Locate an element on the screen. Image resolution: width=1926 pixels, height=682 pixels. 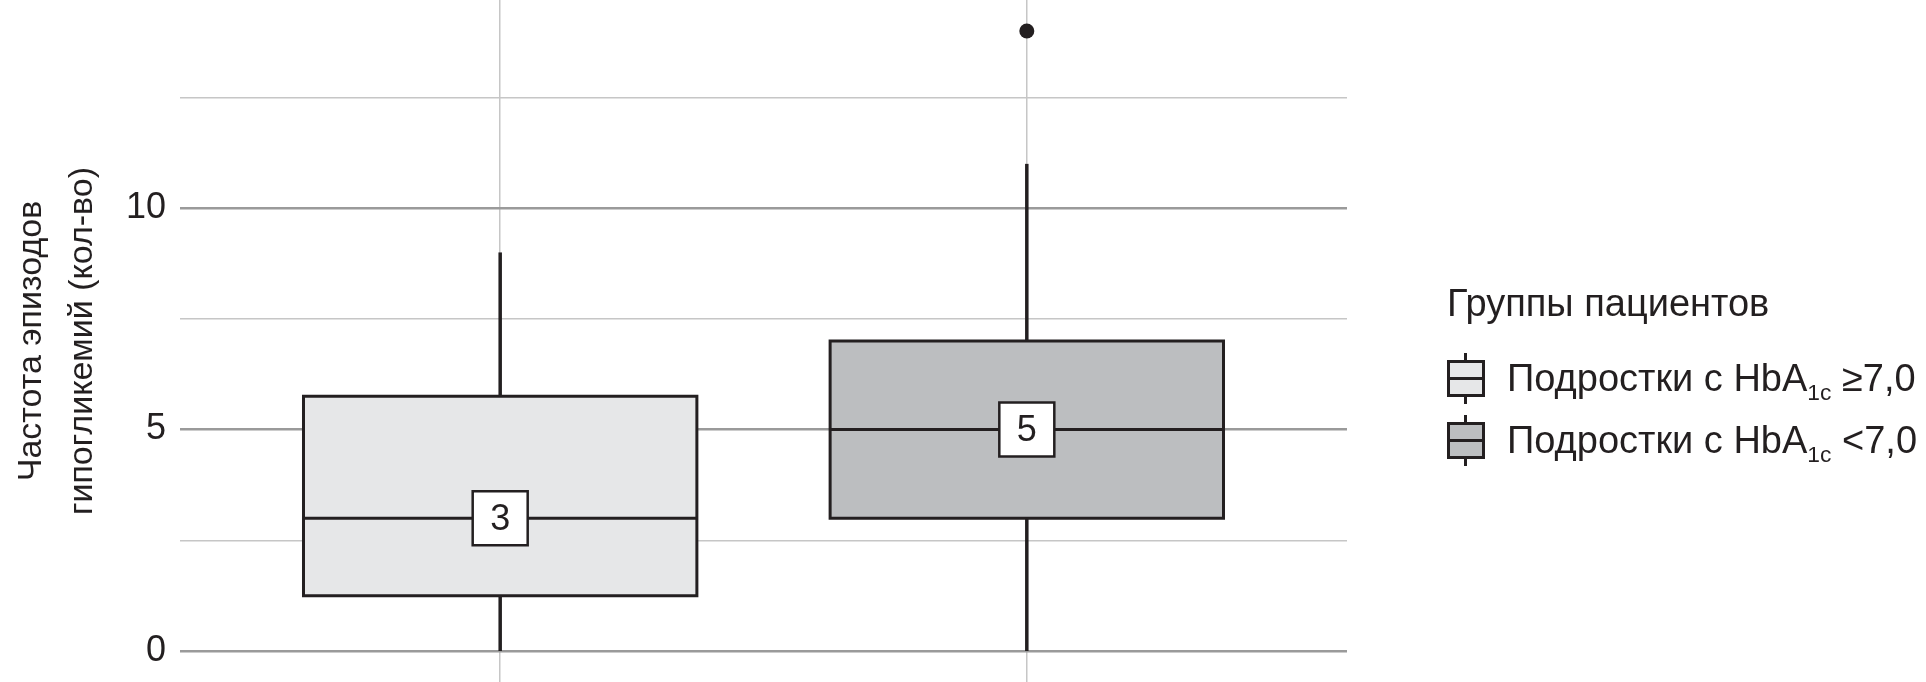
text: 3 is located at coordinates (500, 518).